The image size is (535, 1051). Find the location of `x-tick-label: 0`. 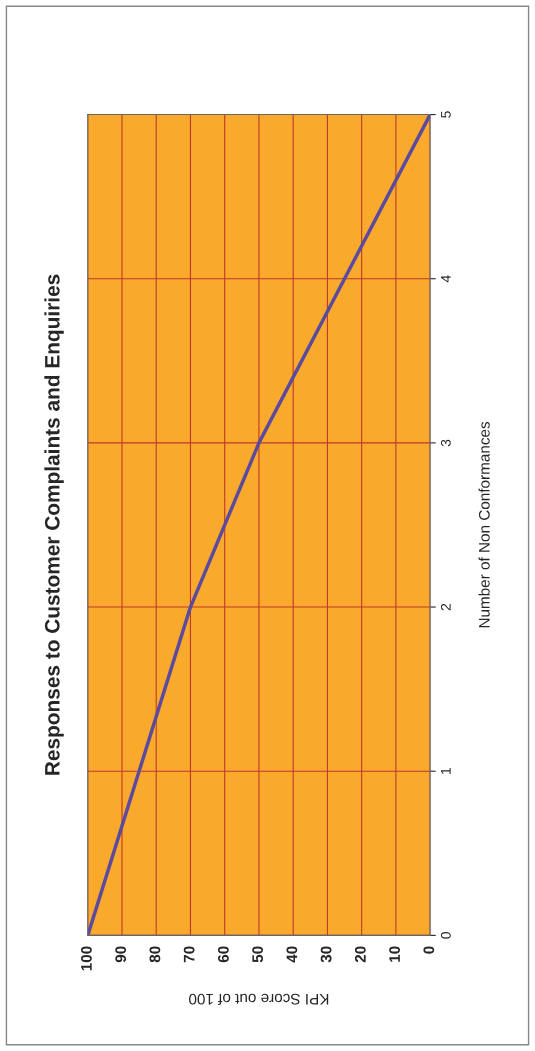

x-tick-label: 0 is located at coordinates (429, 950).